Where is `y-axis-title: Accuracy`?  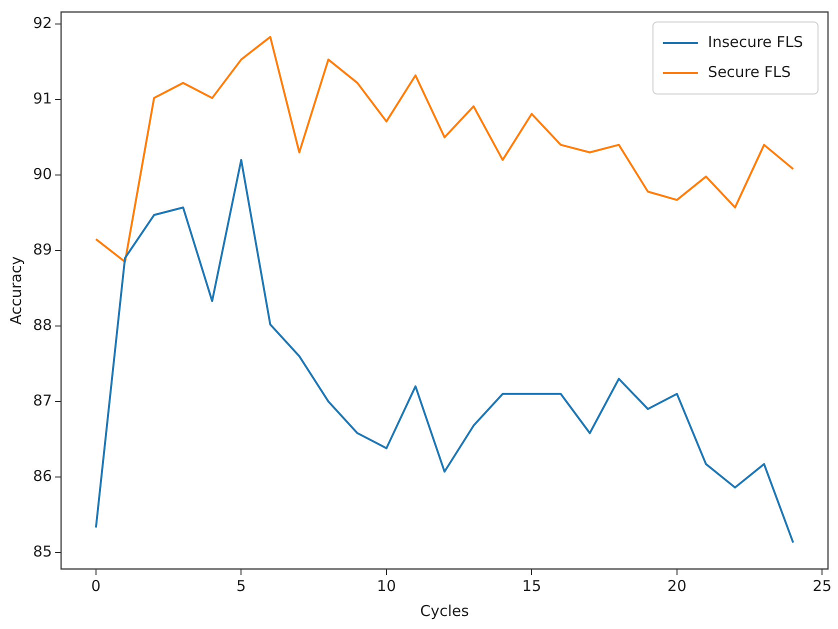 y-axis-title: Accuracy is located at coordinates (15, 290).